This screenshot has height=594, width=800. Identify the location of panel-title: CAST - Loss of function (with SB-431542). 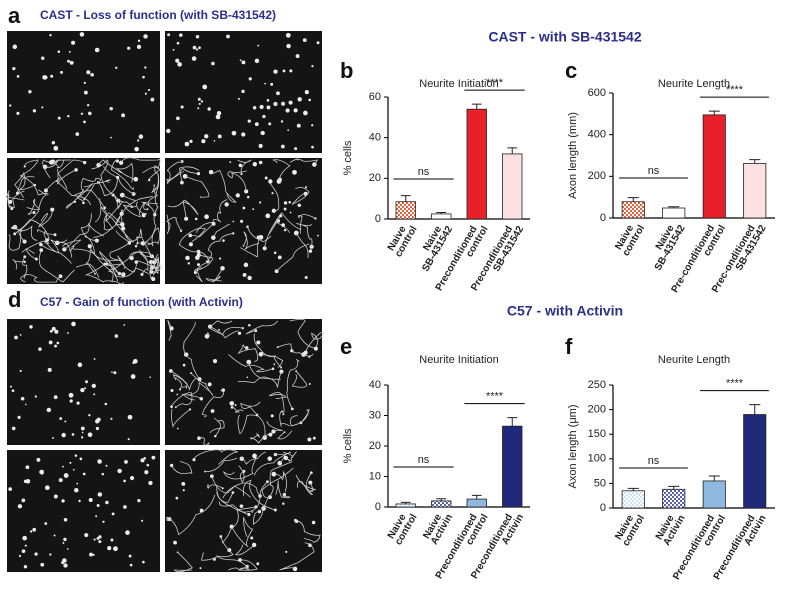
(158, 15).